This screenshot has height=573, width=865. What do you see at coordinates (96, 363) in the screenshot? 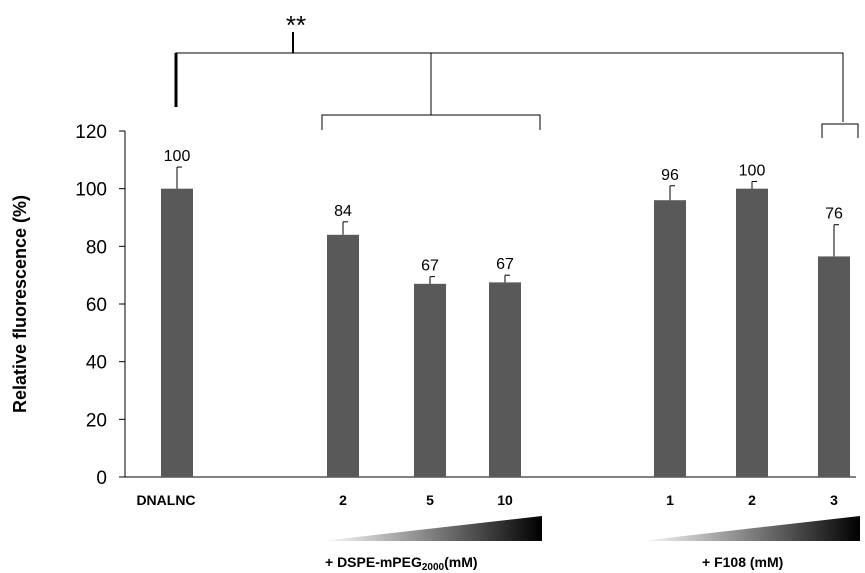
I see `y-tick-label: 40` at bounding box center [96, 363].